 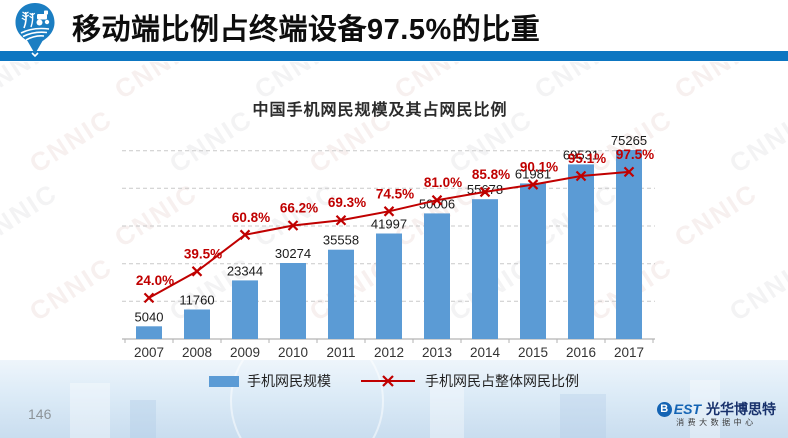 What do you see at coordinates (581, 352) in the screenshot?
I see `svg-text: 2016` at bounding box center [581, 352].